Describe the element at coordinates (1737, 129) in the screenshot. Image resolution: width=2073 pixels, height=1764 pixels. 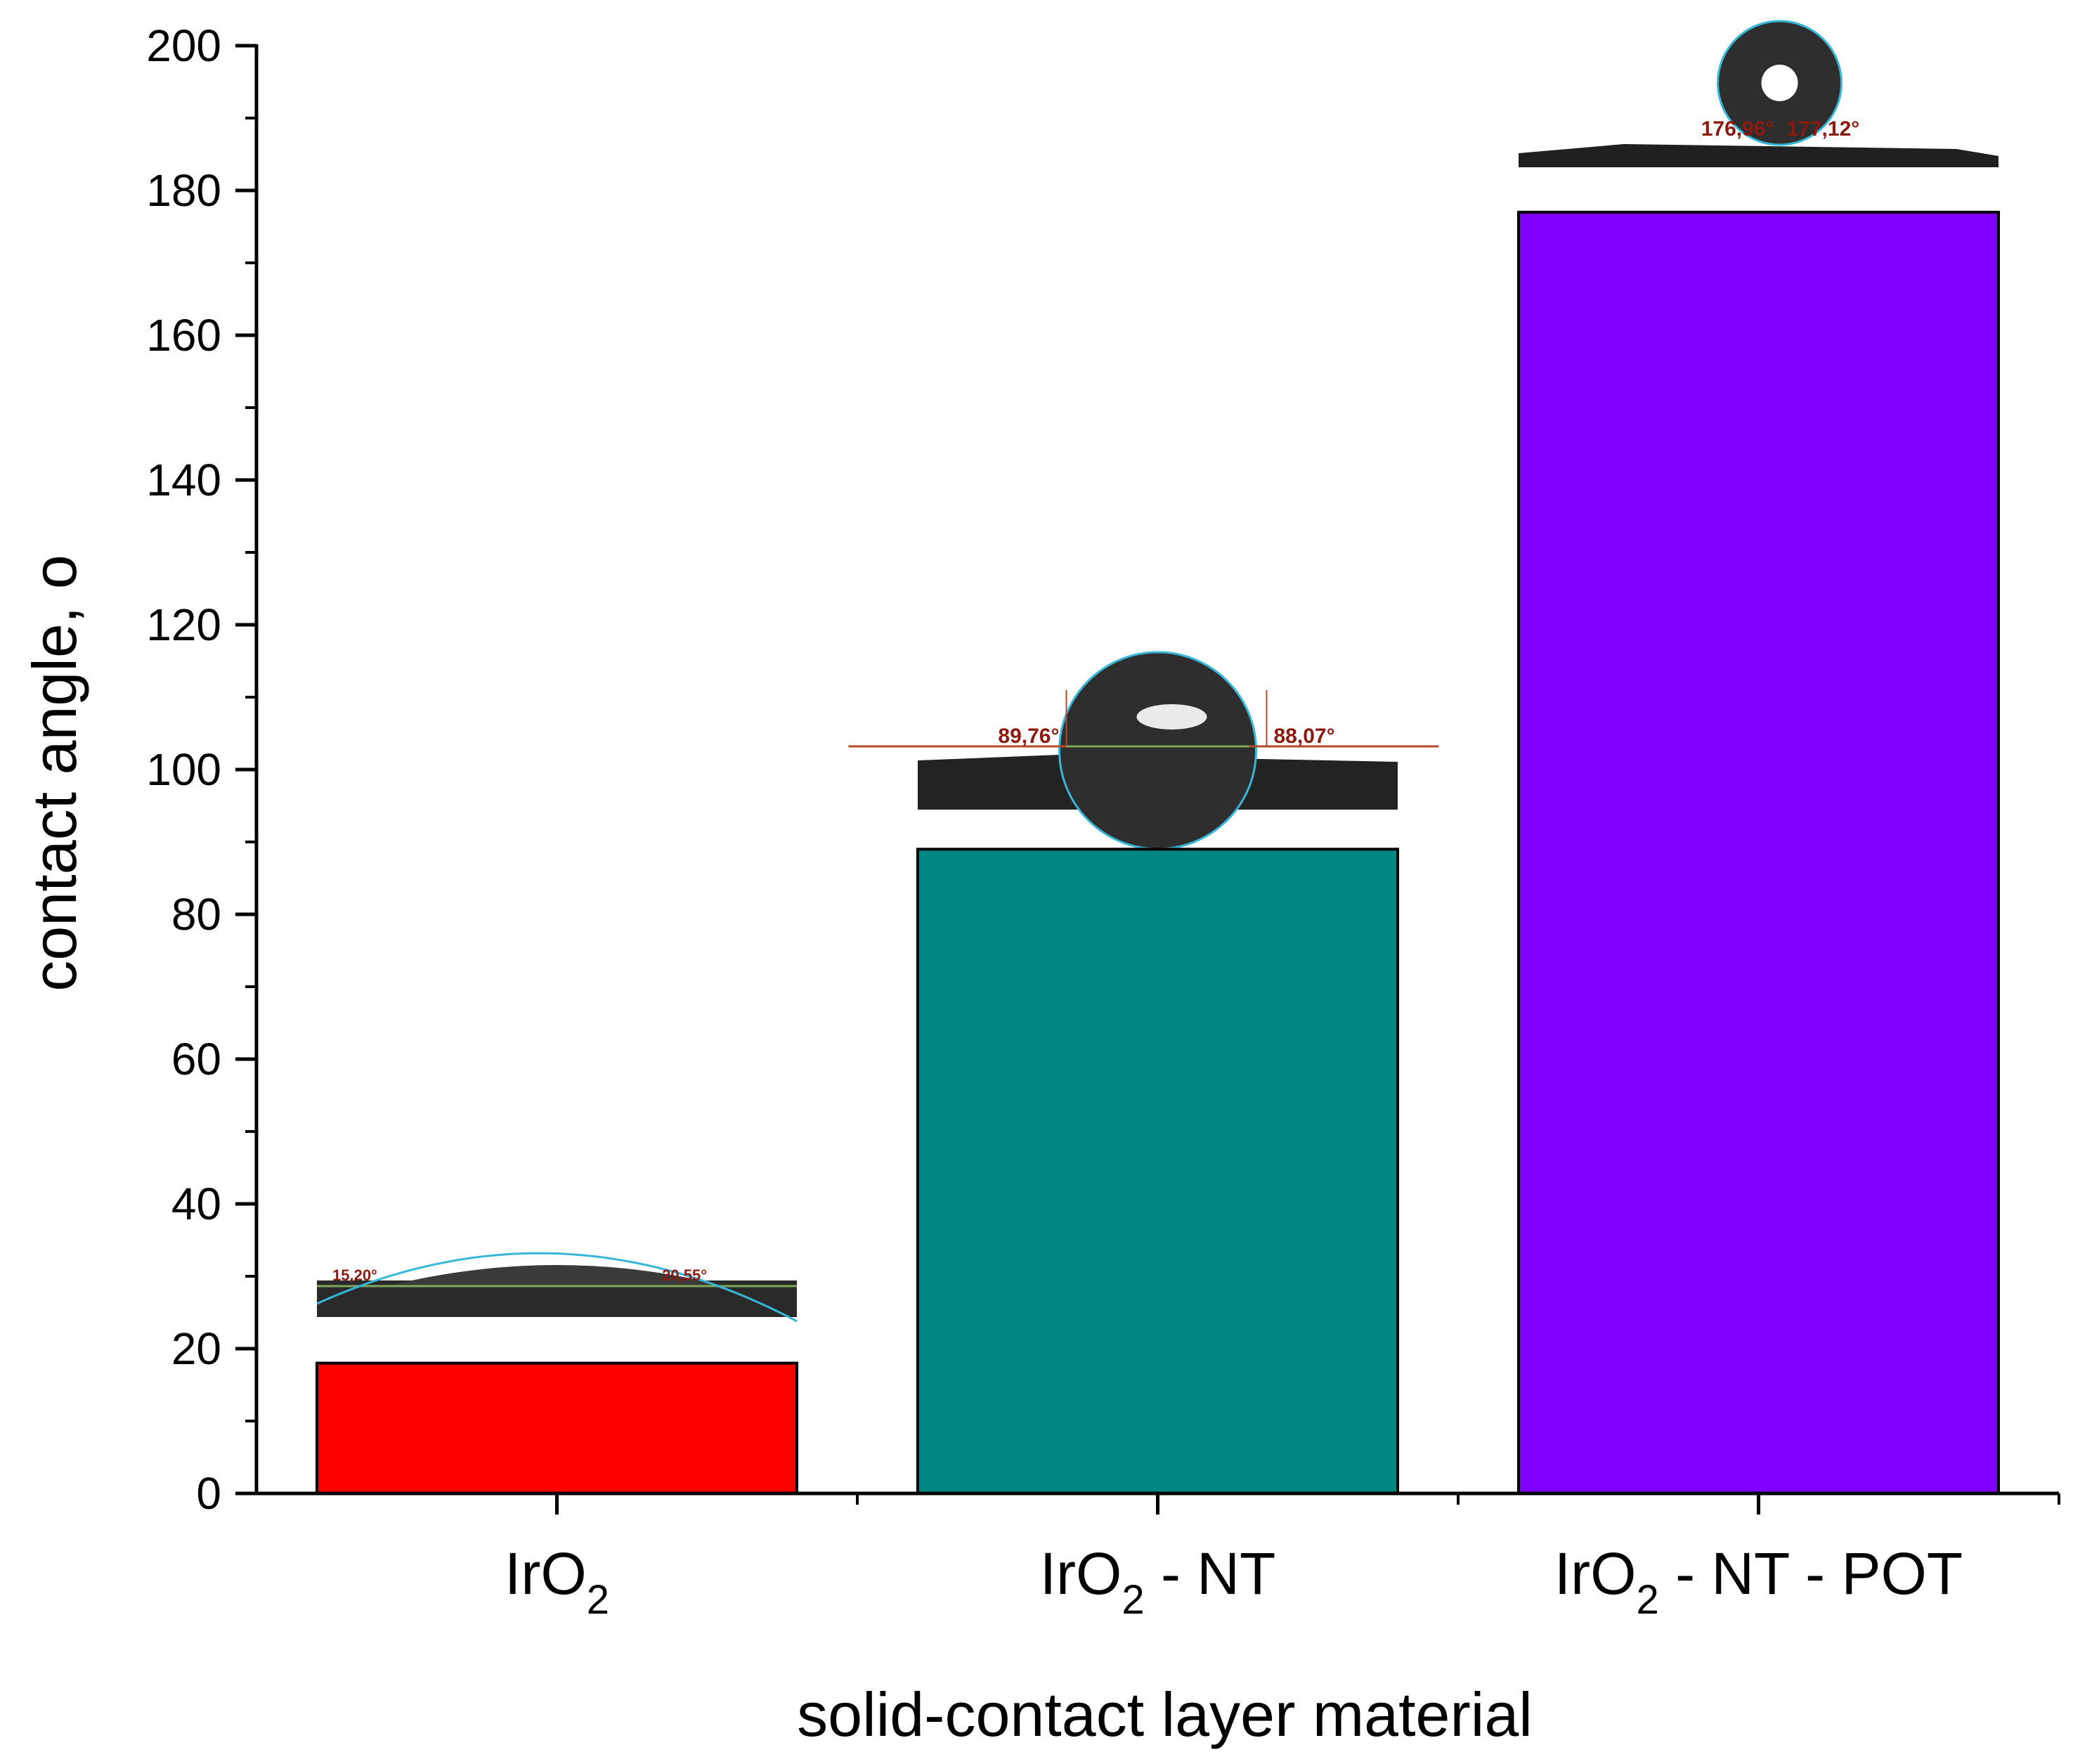
I see `droplet-3-left-angle: 176,96°` at that location.